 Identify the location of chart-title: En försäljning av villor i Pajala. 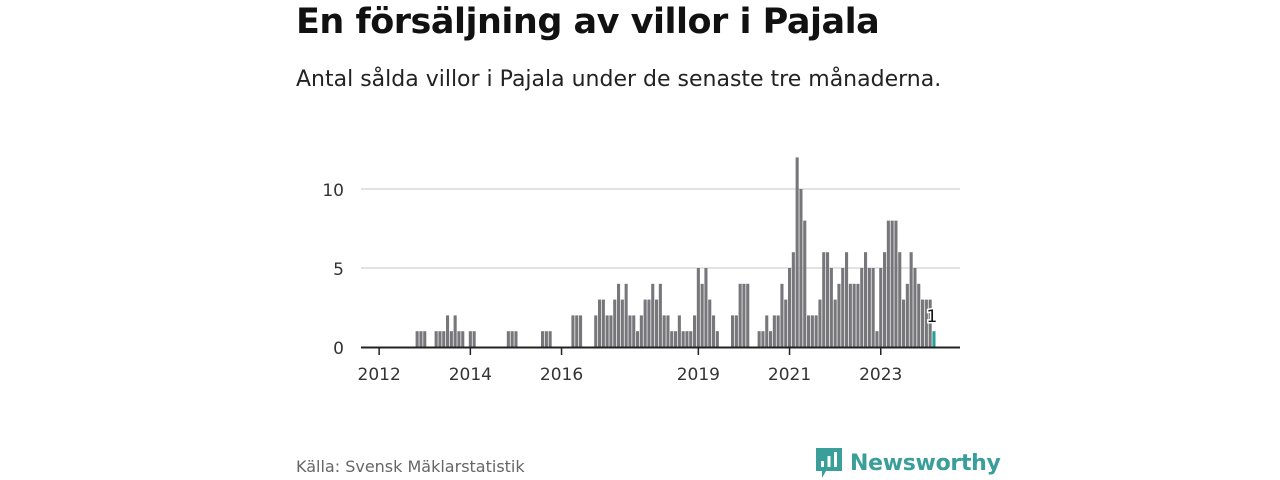
(588, 22).